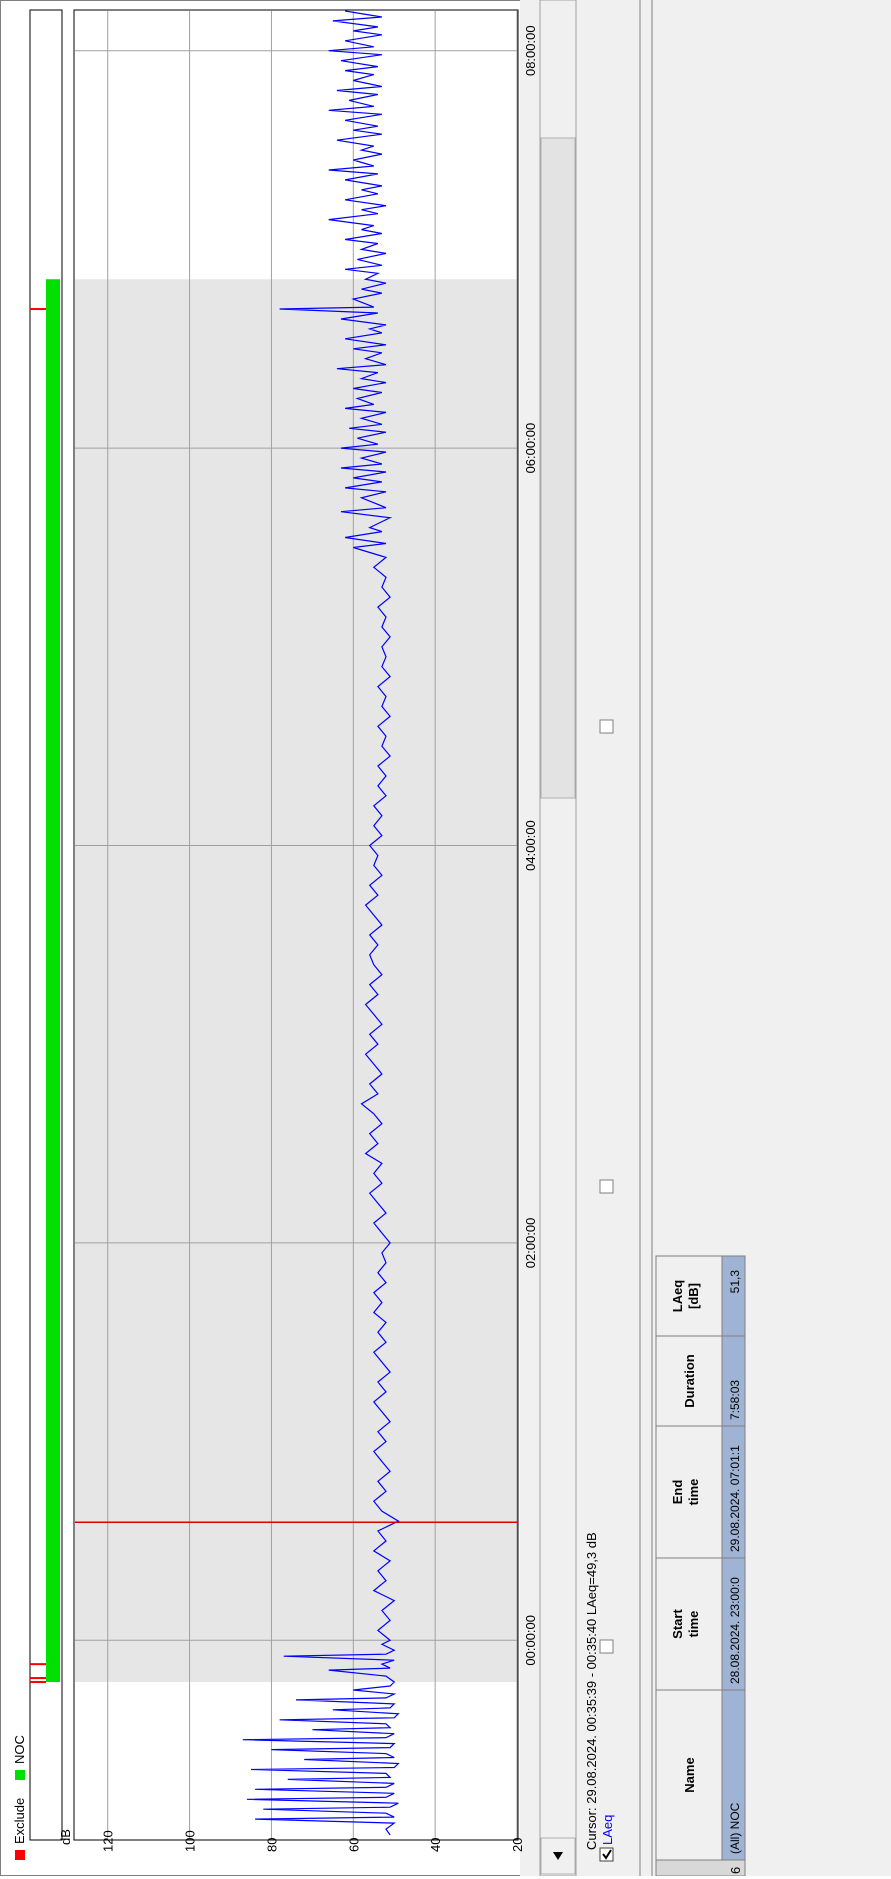  I want to click on shaded-gap-period, so click(296, 1670).